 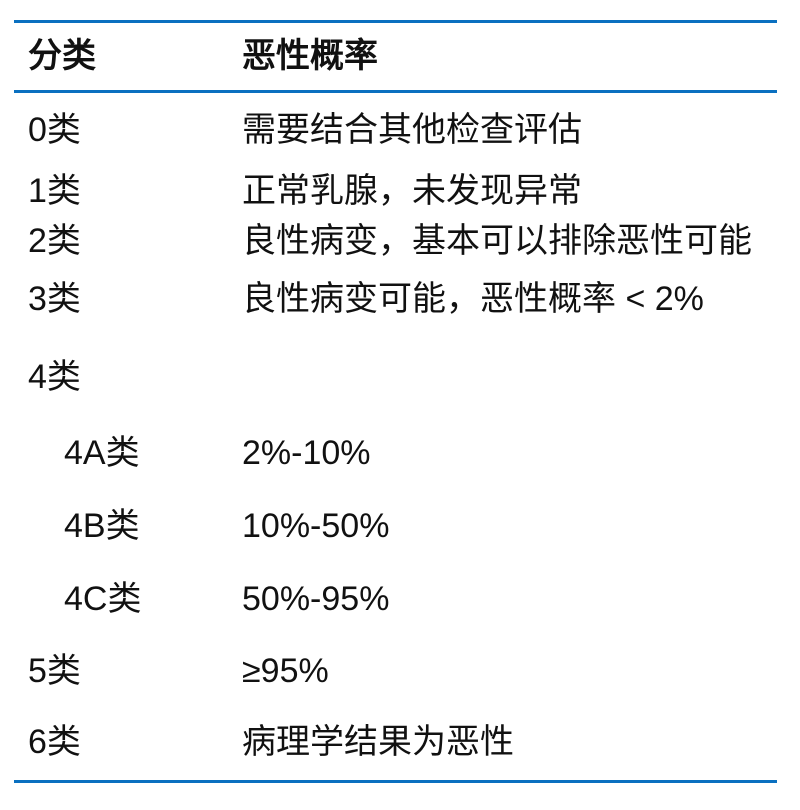 What do you see at coordinates (54, 191) in the screenshot?
I see `row-label: 1类` at bounding box center [54, 191].